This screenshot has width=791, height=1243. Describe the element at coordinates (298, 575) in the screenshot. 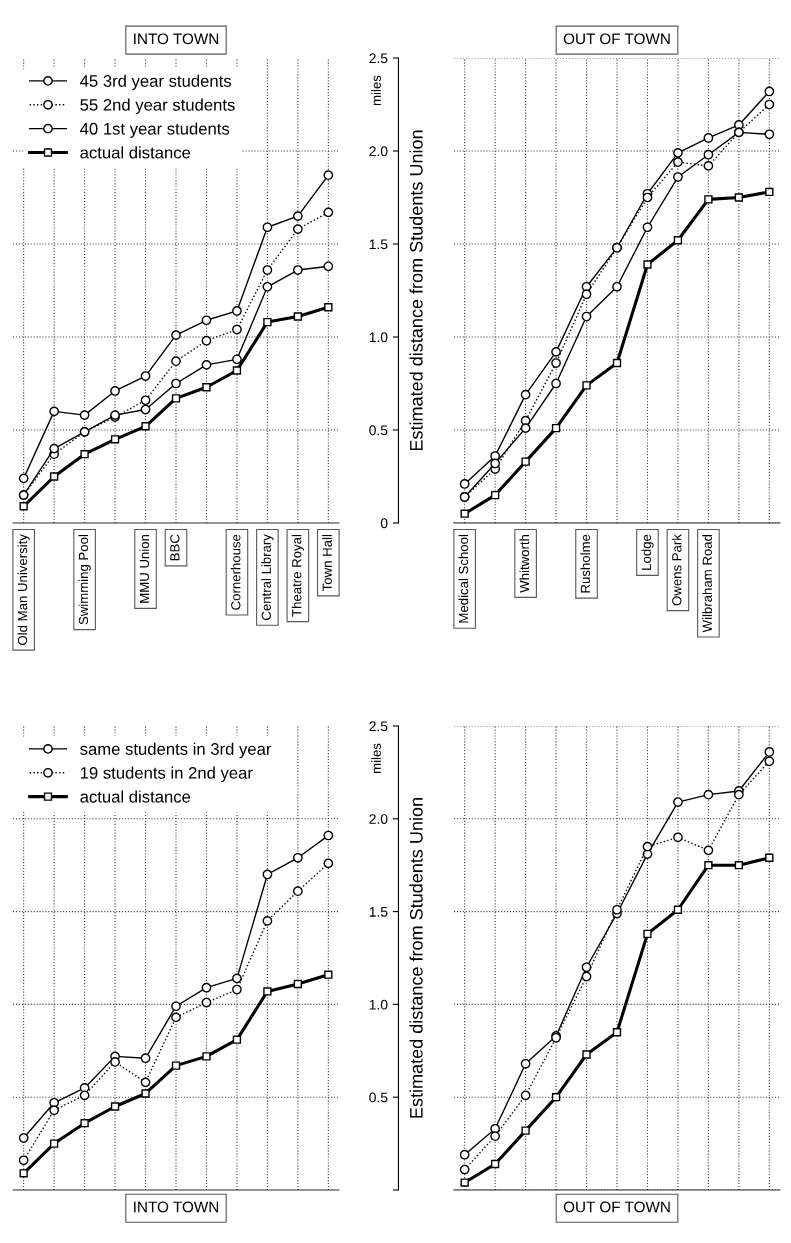

I see `x-tick-label: Theatre Royal` at that location.